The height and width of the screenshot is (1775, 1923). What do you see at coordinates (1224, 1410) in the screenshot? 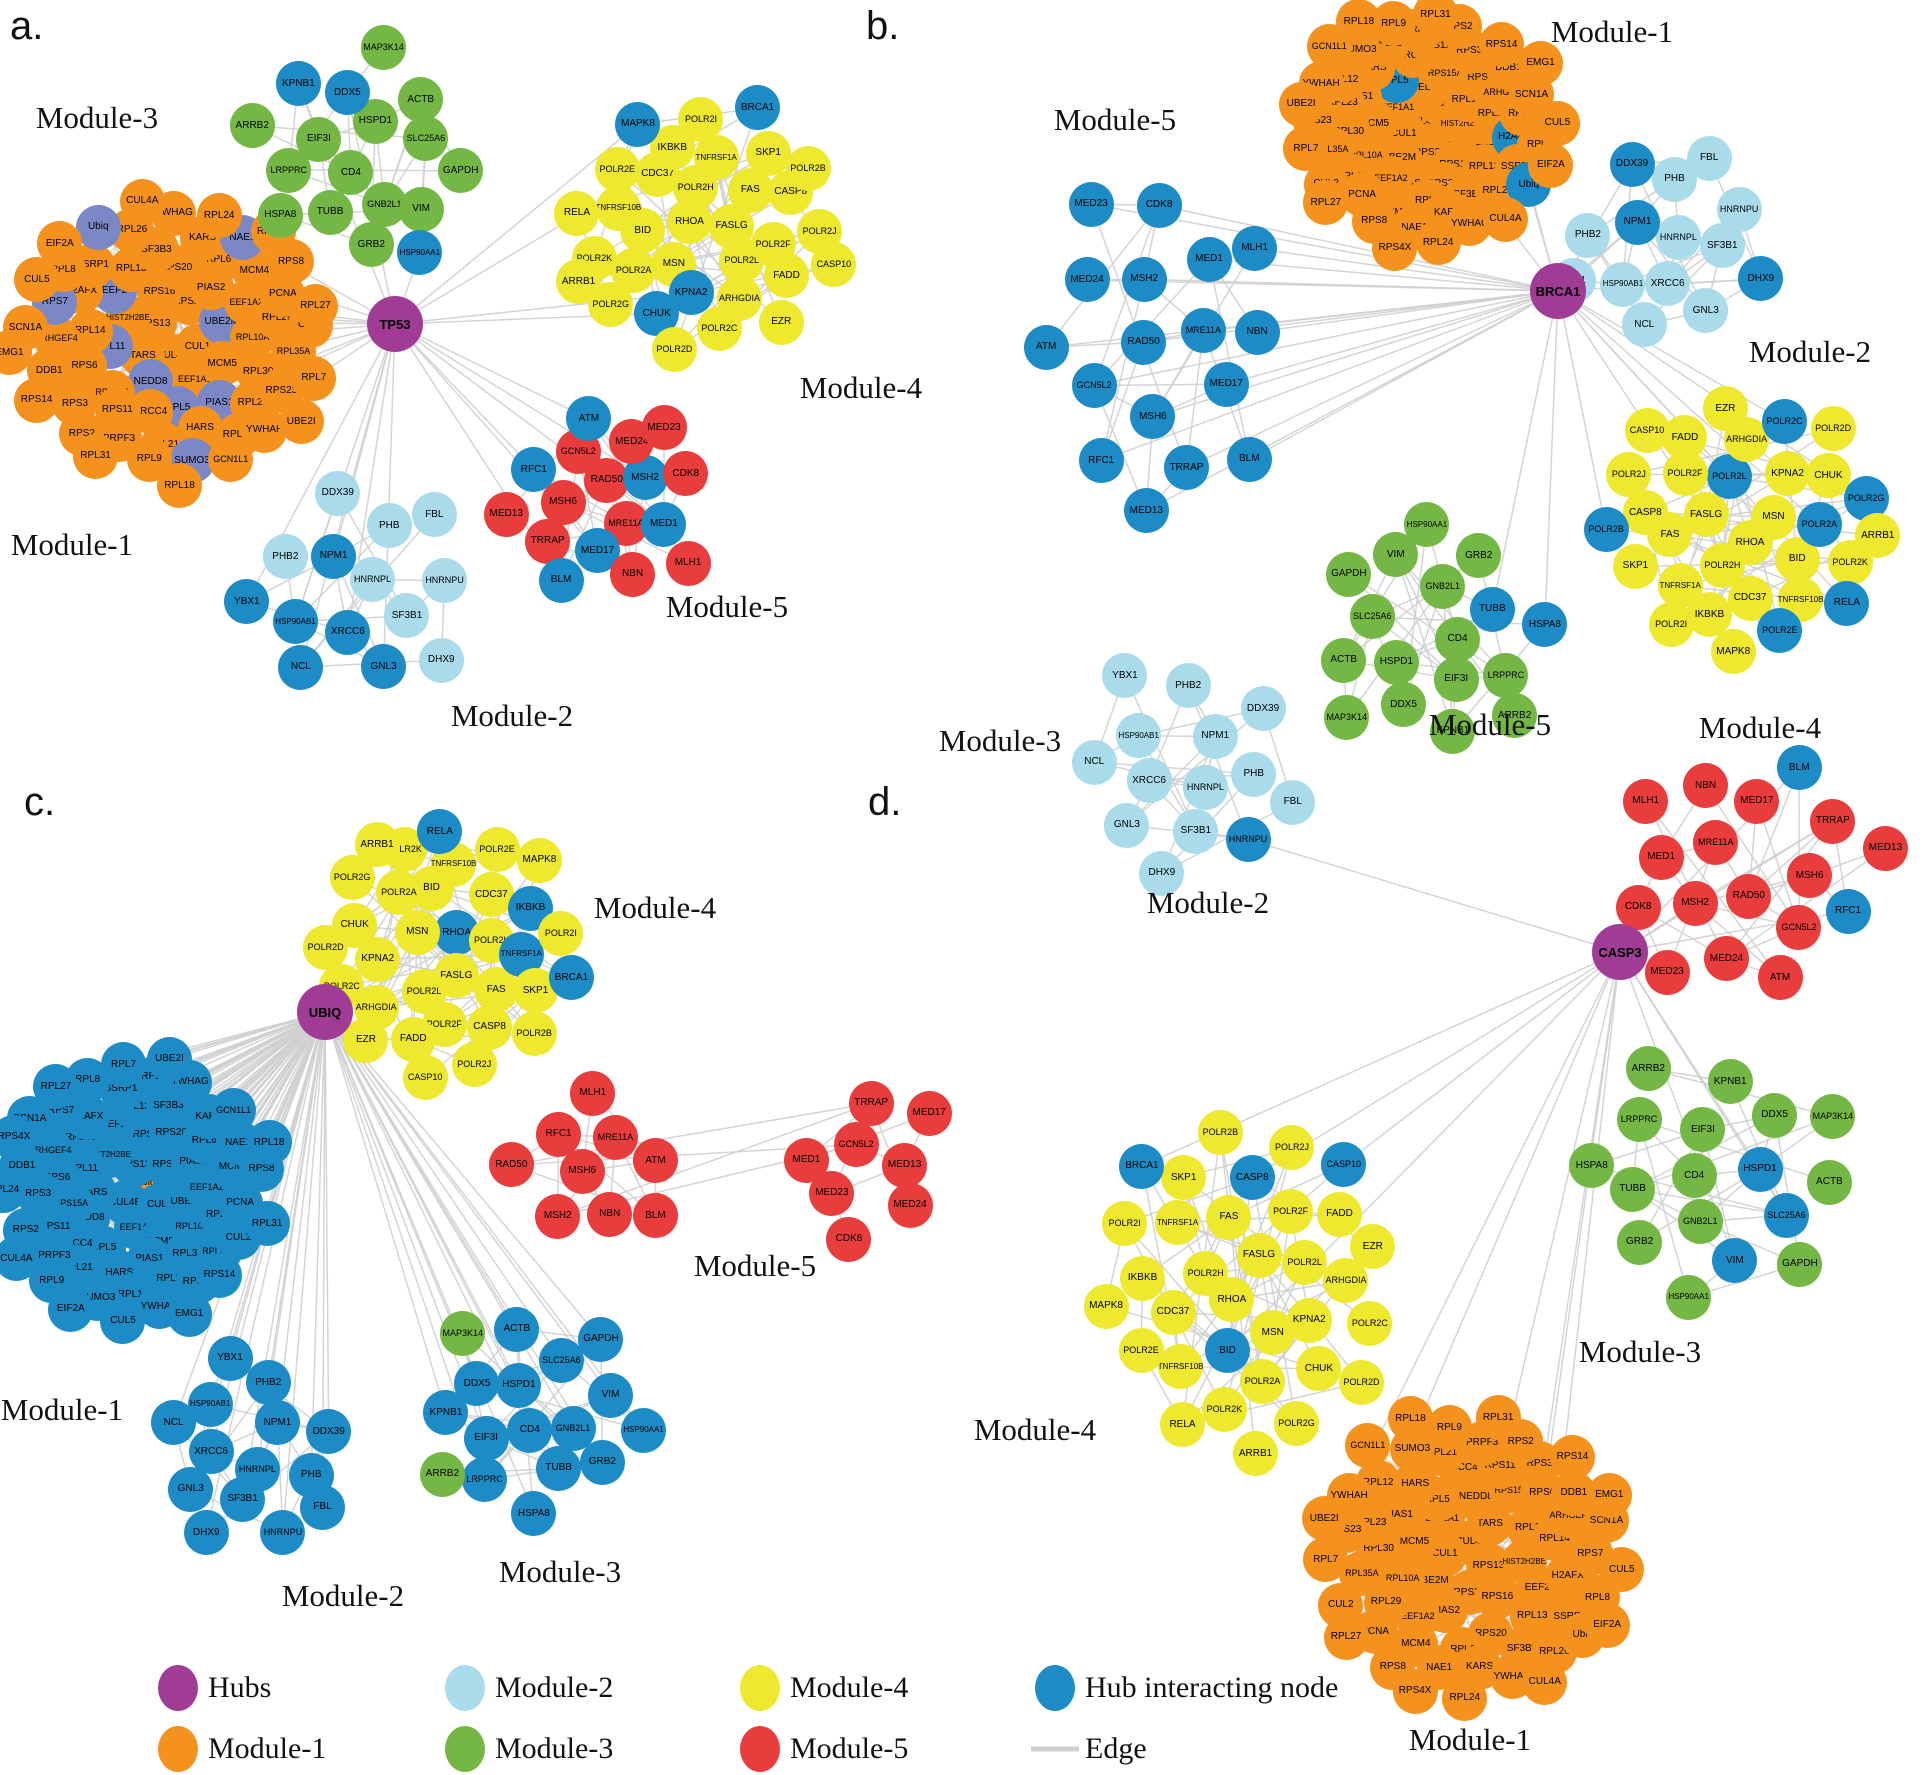
I see `gene-node: POLR2K` at bounding box center [1224, 1410].